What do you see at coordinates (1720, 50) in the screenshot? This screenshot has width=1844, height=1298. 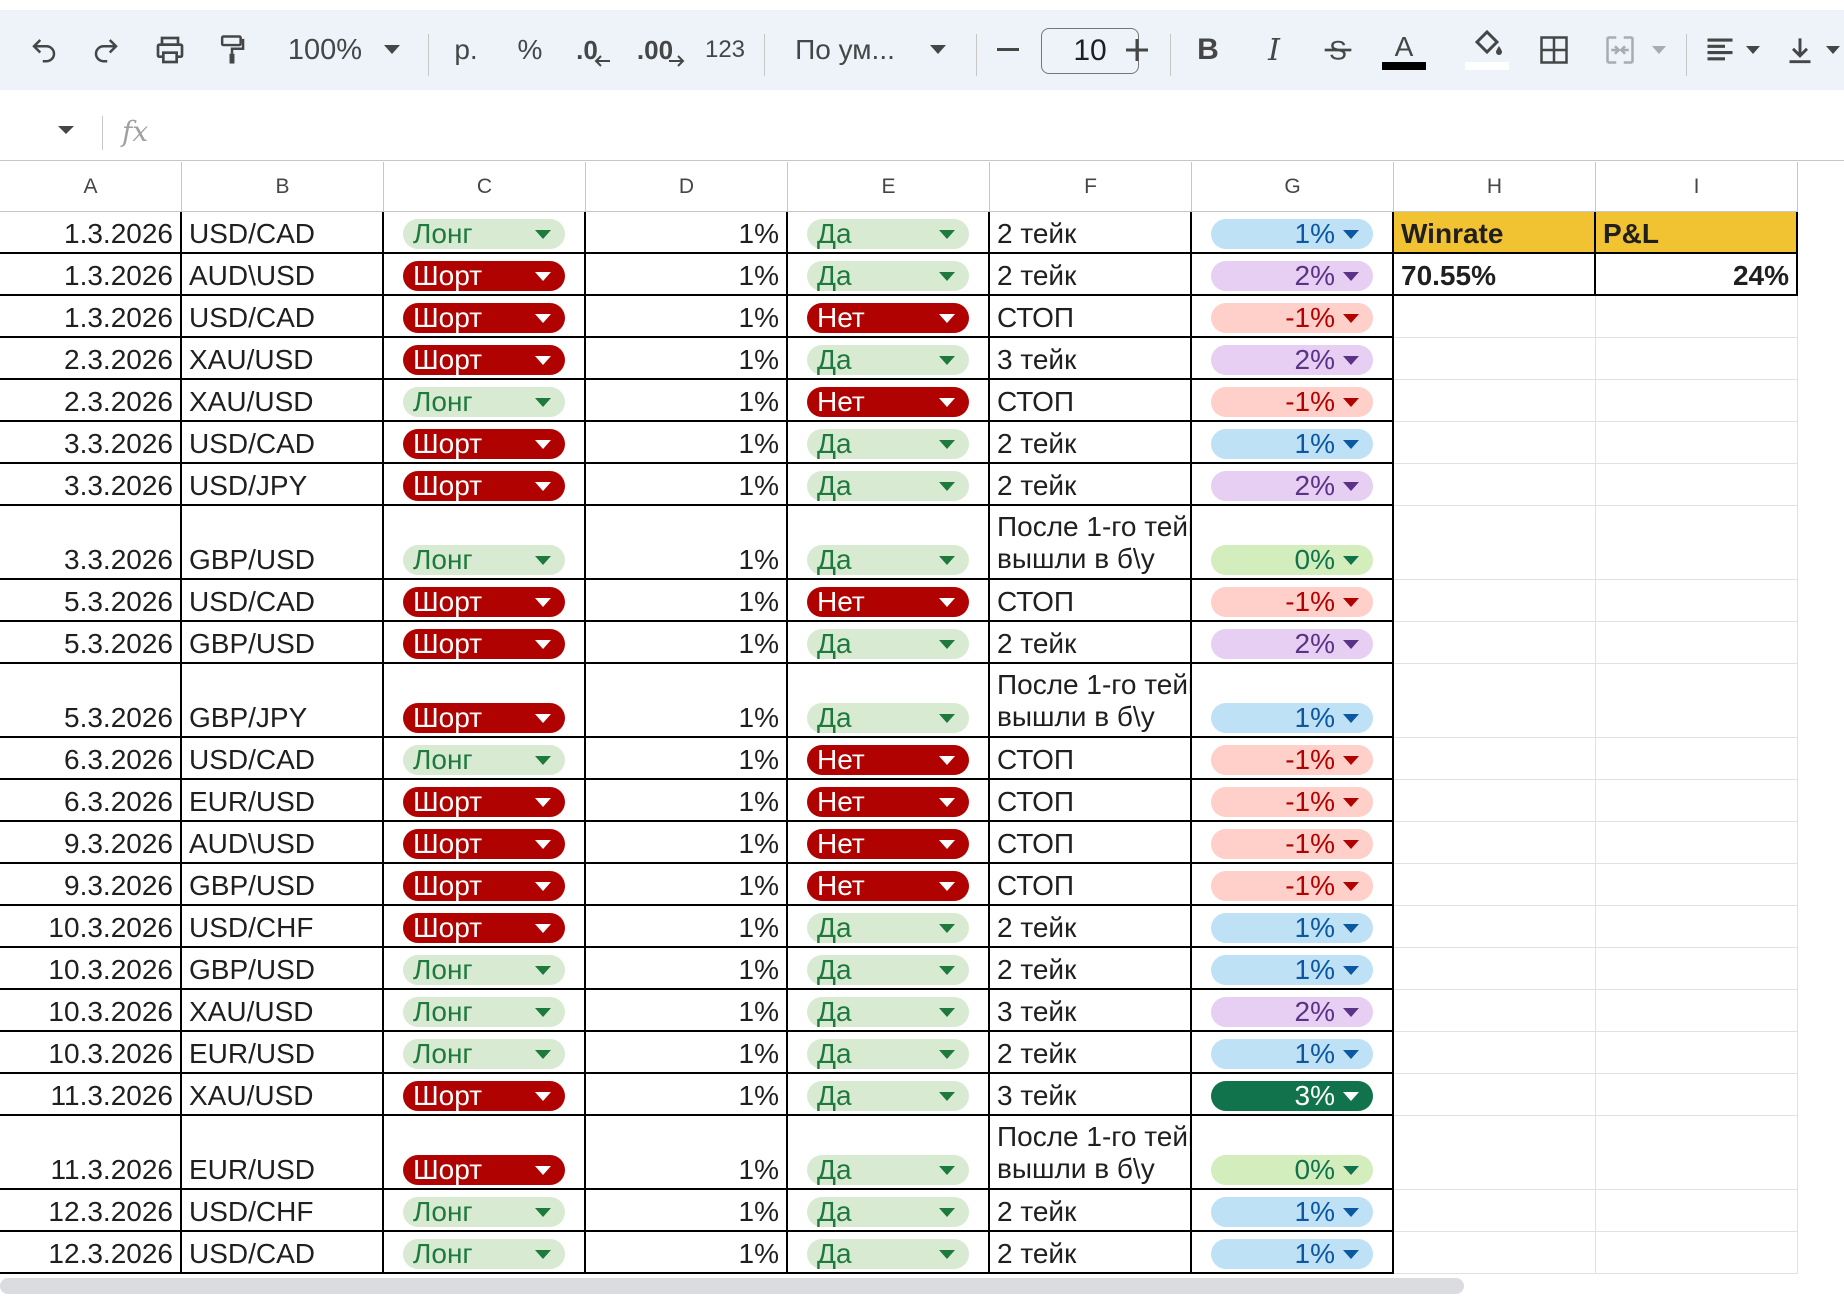 I see `horizontal-align-icon` at bounding box center [1720, 50].